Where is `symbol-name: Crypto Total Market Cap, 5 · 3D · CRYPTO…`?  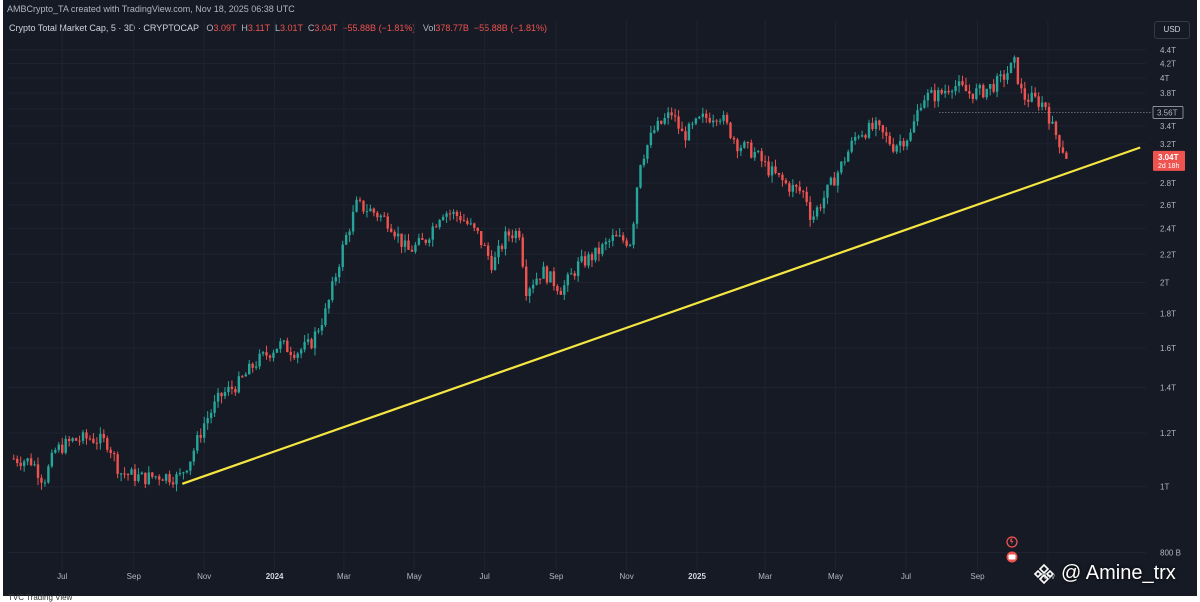 symbol-name: Crypto Total Market Cap, 5 · 3D · CRYPTO… is located at coordinates (104, 28).